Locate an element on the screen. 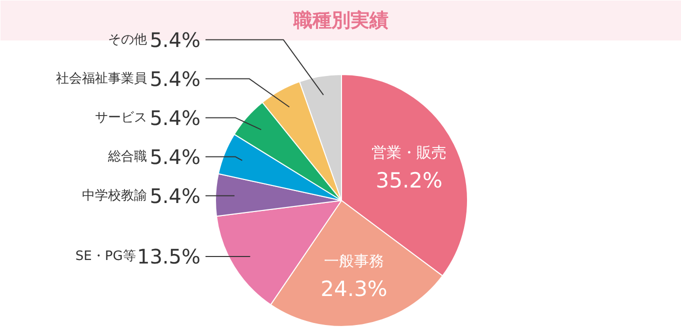 The height and width of the screenshot is (327, 681). data-label: 13.5% is located at coordinates (168, 256).